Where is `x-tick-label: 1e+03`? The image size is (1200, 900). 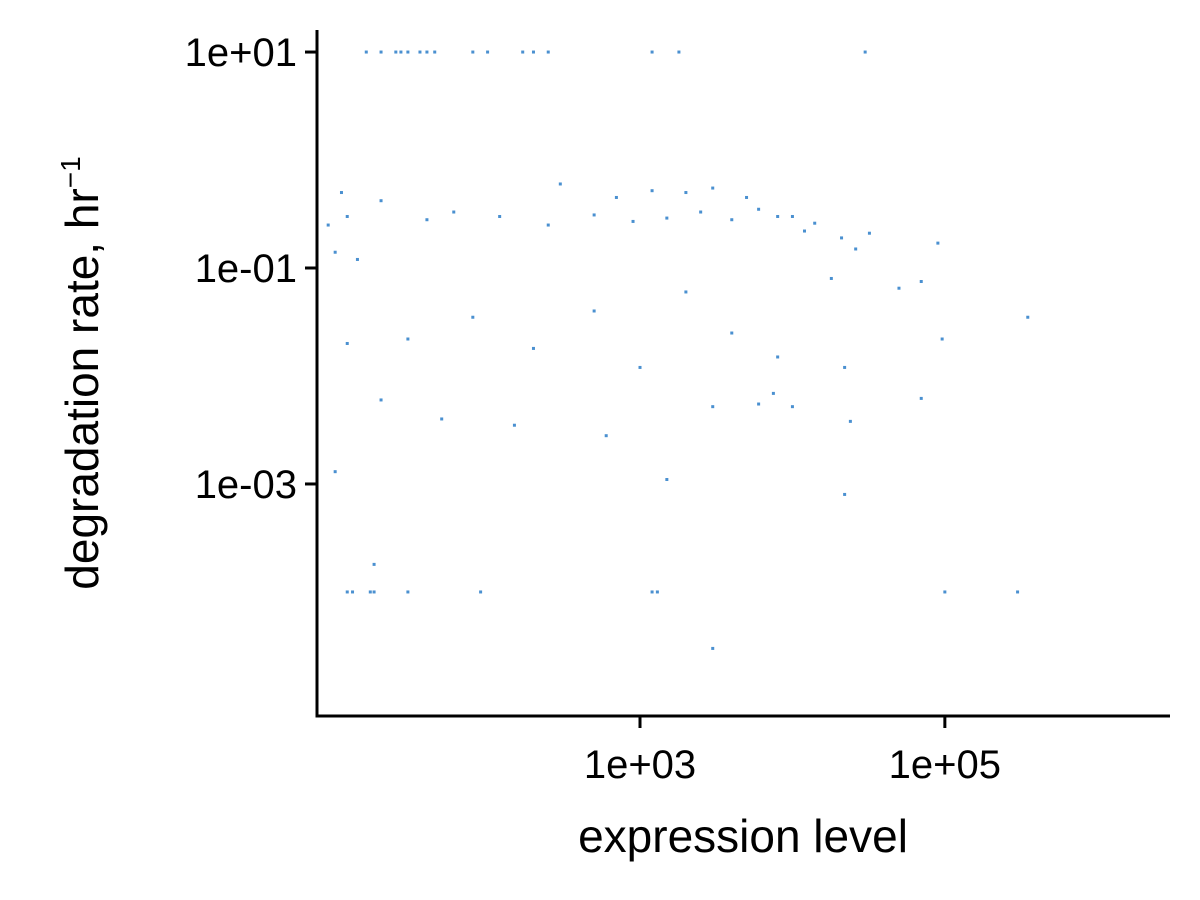 x-tick-label: 1e+03 is located at coordinates (640, 765).